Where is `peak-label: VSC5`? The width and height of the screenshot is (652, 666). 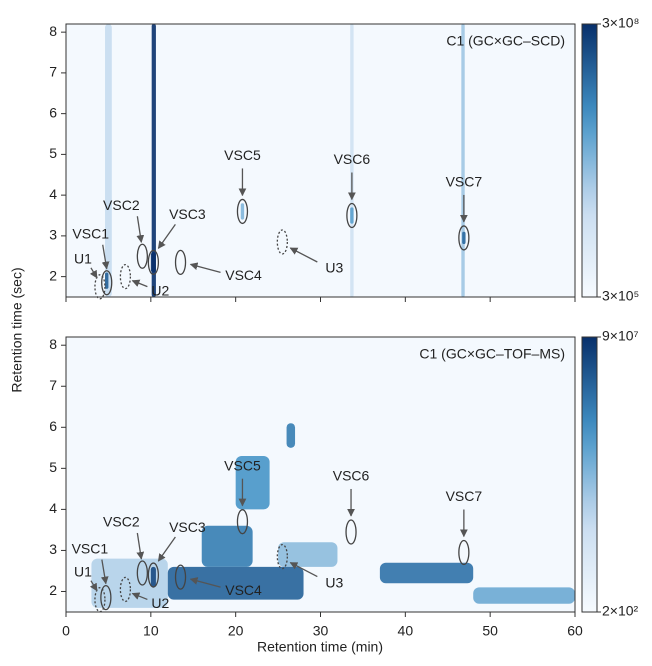 peak-label: VSC5 is located at coordinates (242, 155).